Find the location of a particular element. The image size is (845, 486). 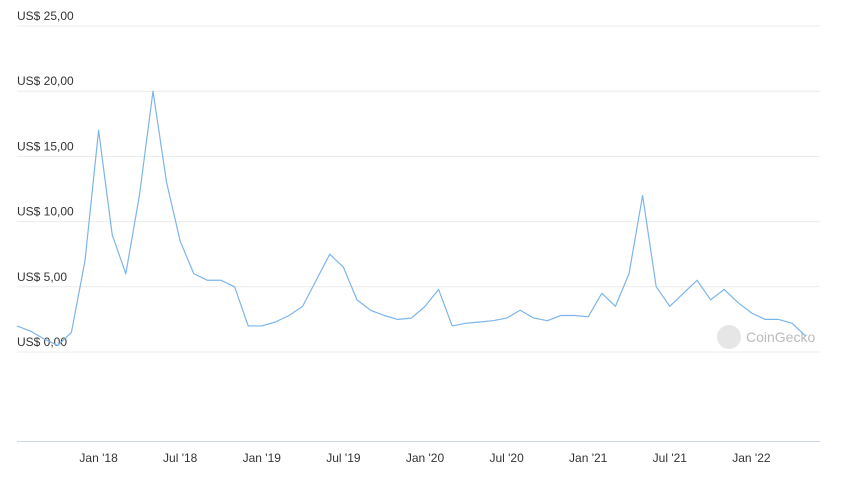

x-tick-label: Jan '22 is located at coordinates (751, 458).